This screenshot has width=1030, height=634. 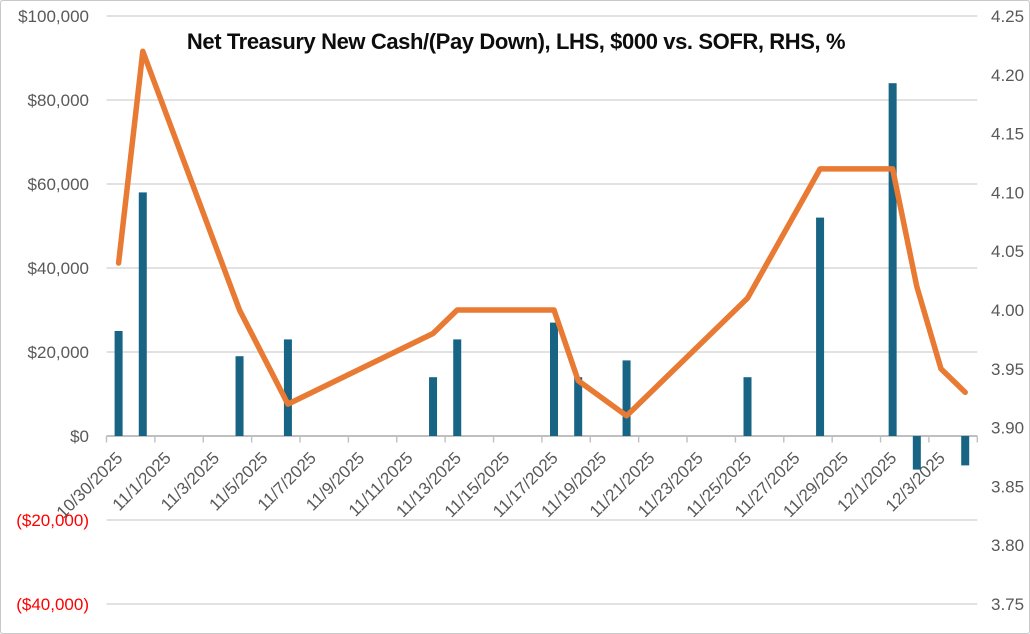 I want to click on right-axis-label: 3.90, so click(x=1007, y=428).